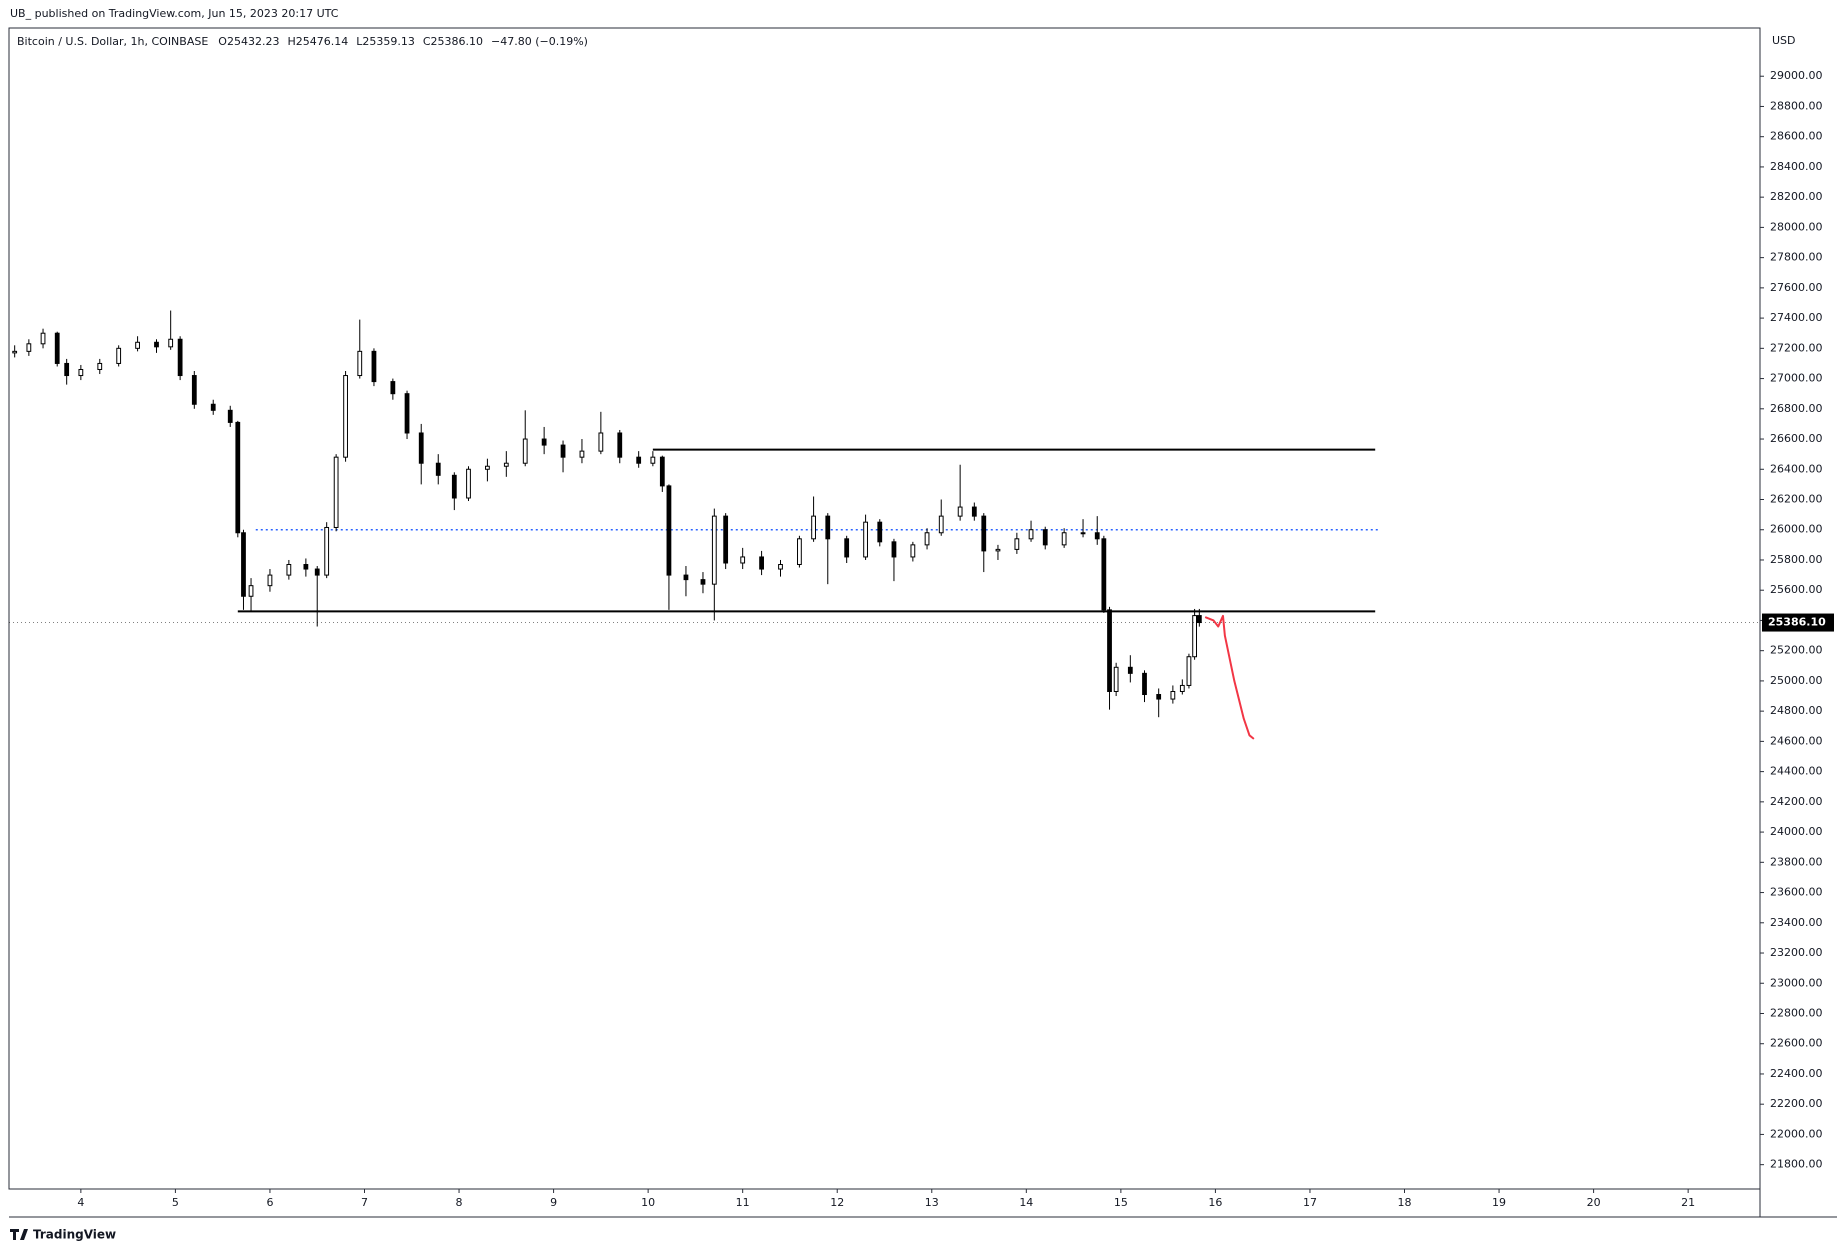 The width and height of the screenshot is (1837, 1254). Describe the element at coordinates (1796, 710) in the screenshot. I see `y-tick-label: 24800.00` at that location.